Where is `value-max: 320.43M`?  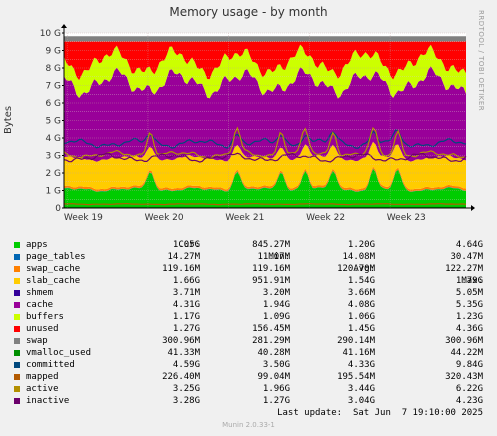 value-max: 320.43M is located at coordinates (464, 377).